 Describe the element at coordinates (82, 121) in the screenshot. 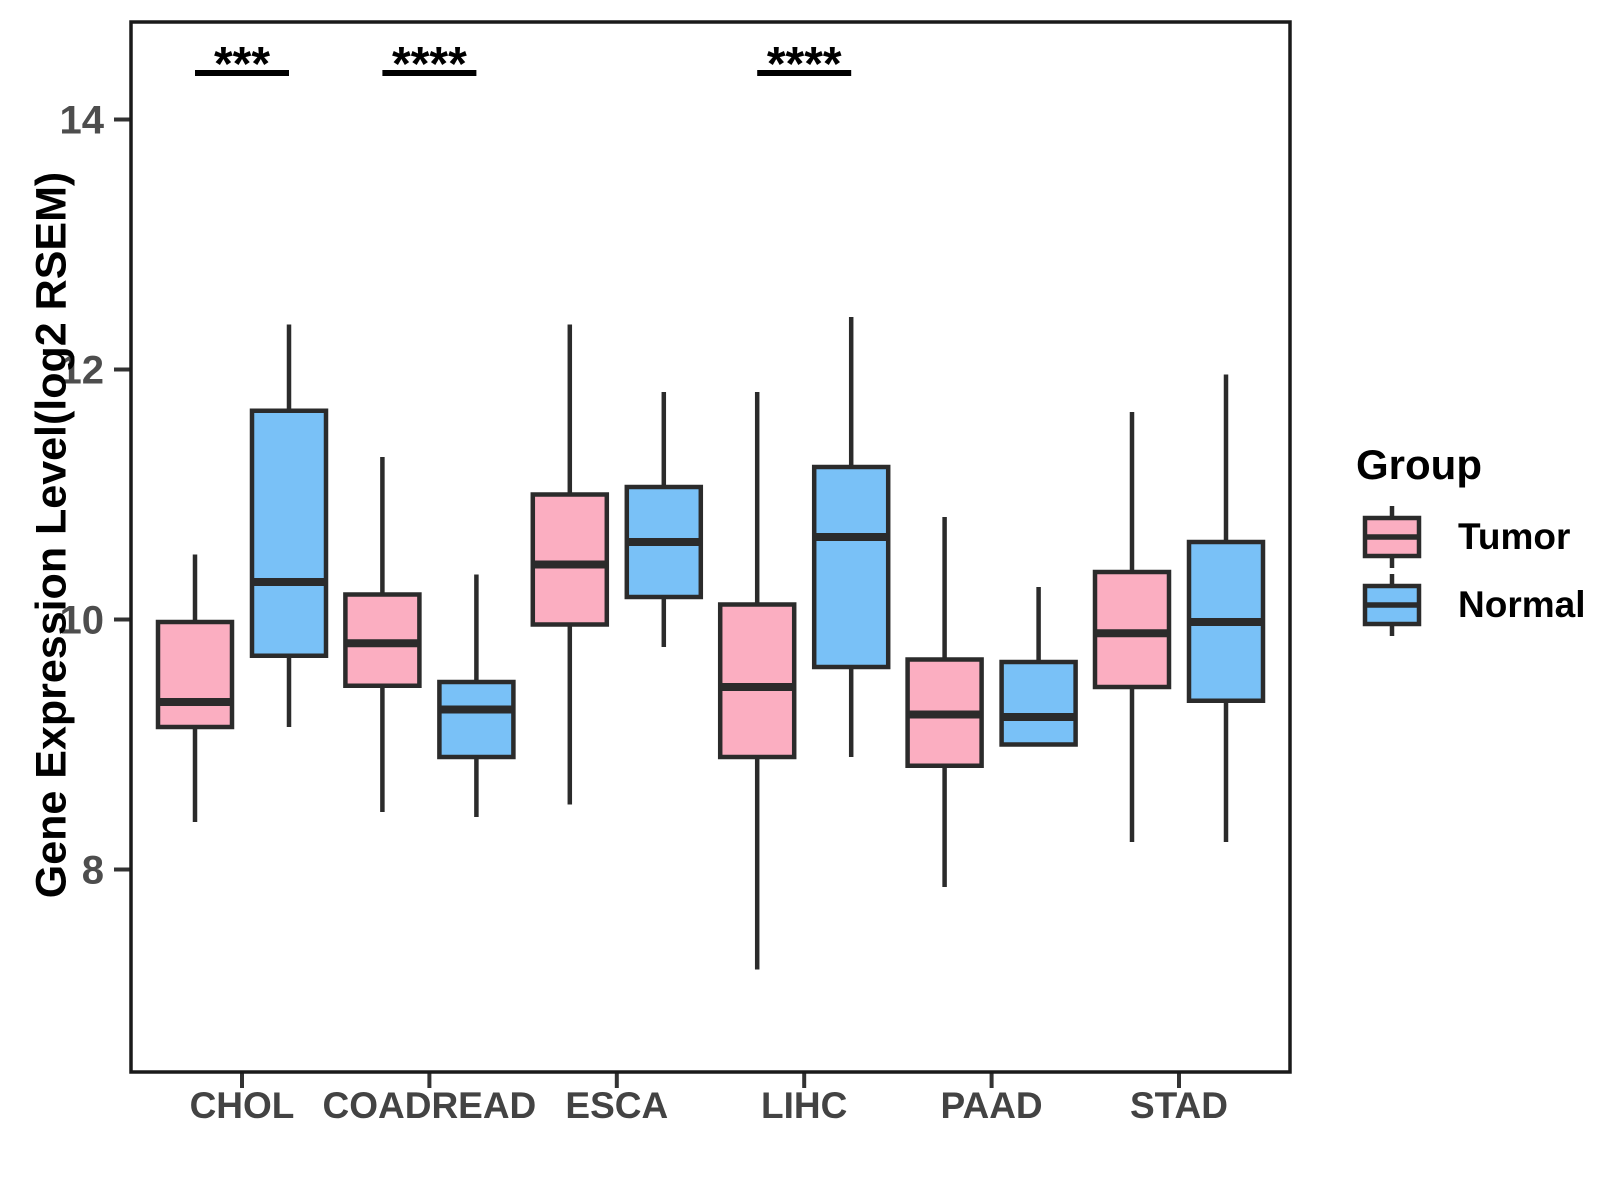

I see `y-axis-tick-label: 14` at that location.